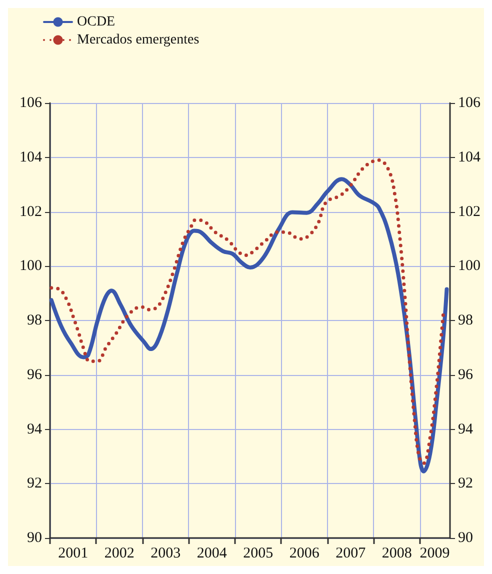  Describe the element at coordinates (466, 429) in the screenshot. I see `y2-tick-label: 94` at that location.